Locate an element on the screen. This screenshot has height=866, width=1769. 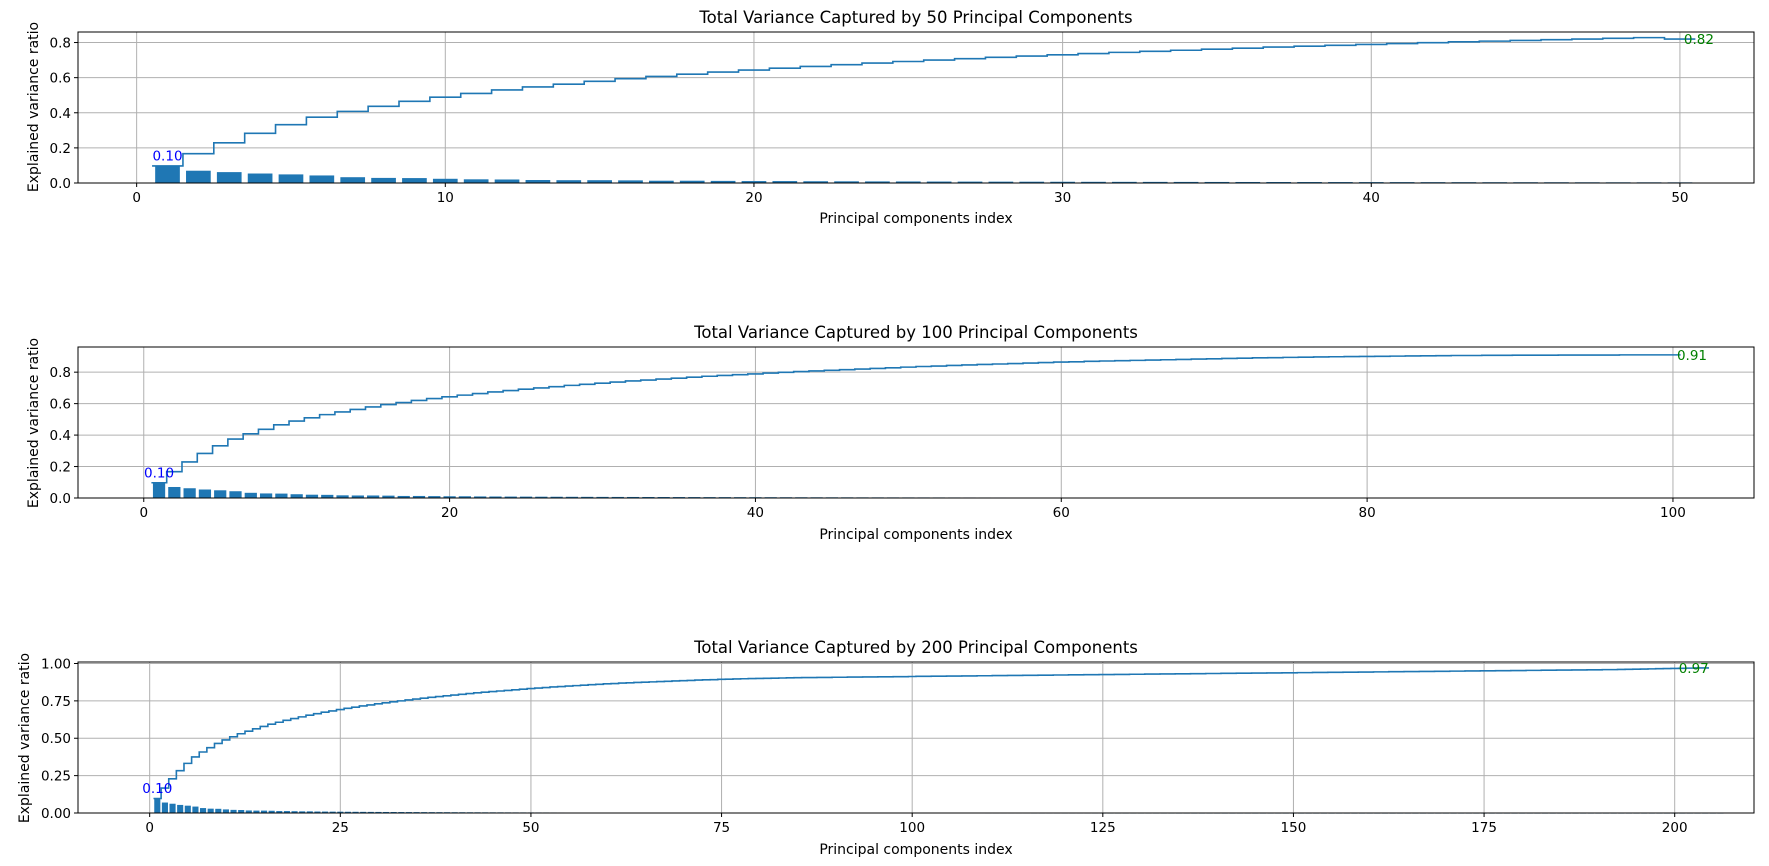
y-axis-label: Explained variance ratio is located at coordinates (25, 738).